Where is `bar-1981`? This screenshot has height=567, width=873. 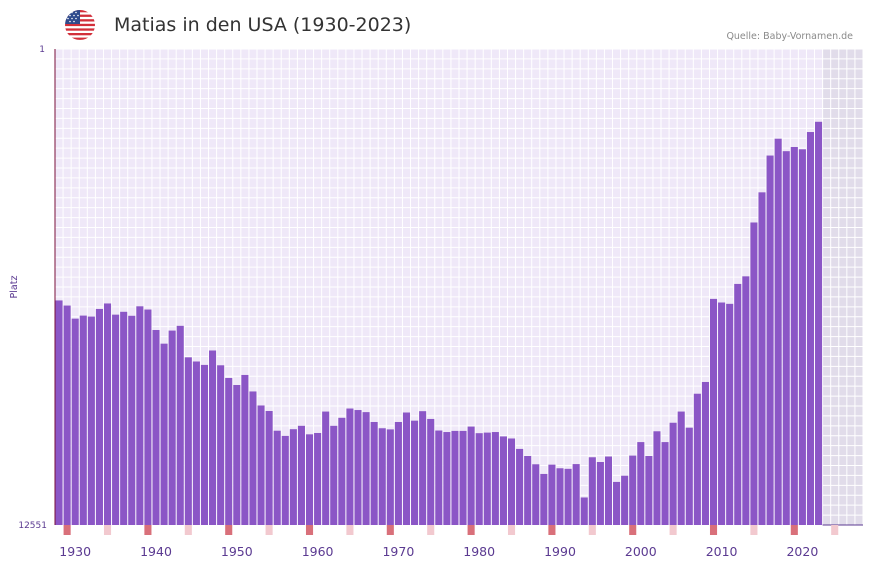
bar-1981 is located at coordinates (487, 478).